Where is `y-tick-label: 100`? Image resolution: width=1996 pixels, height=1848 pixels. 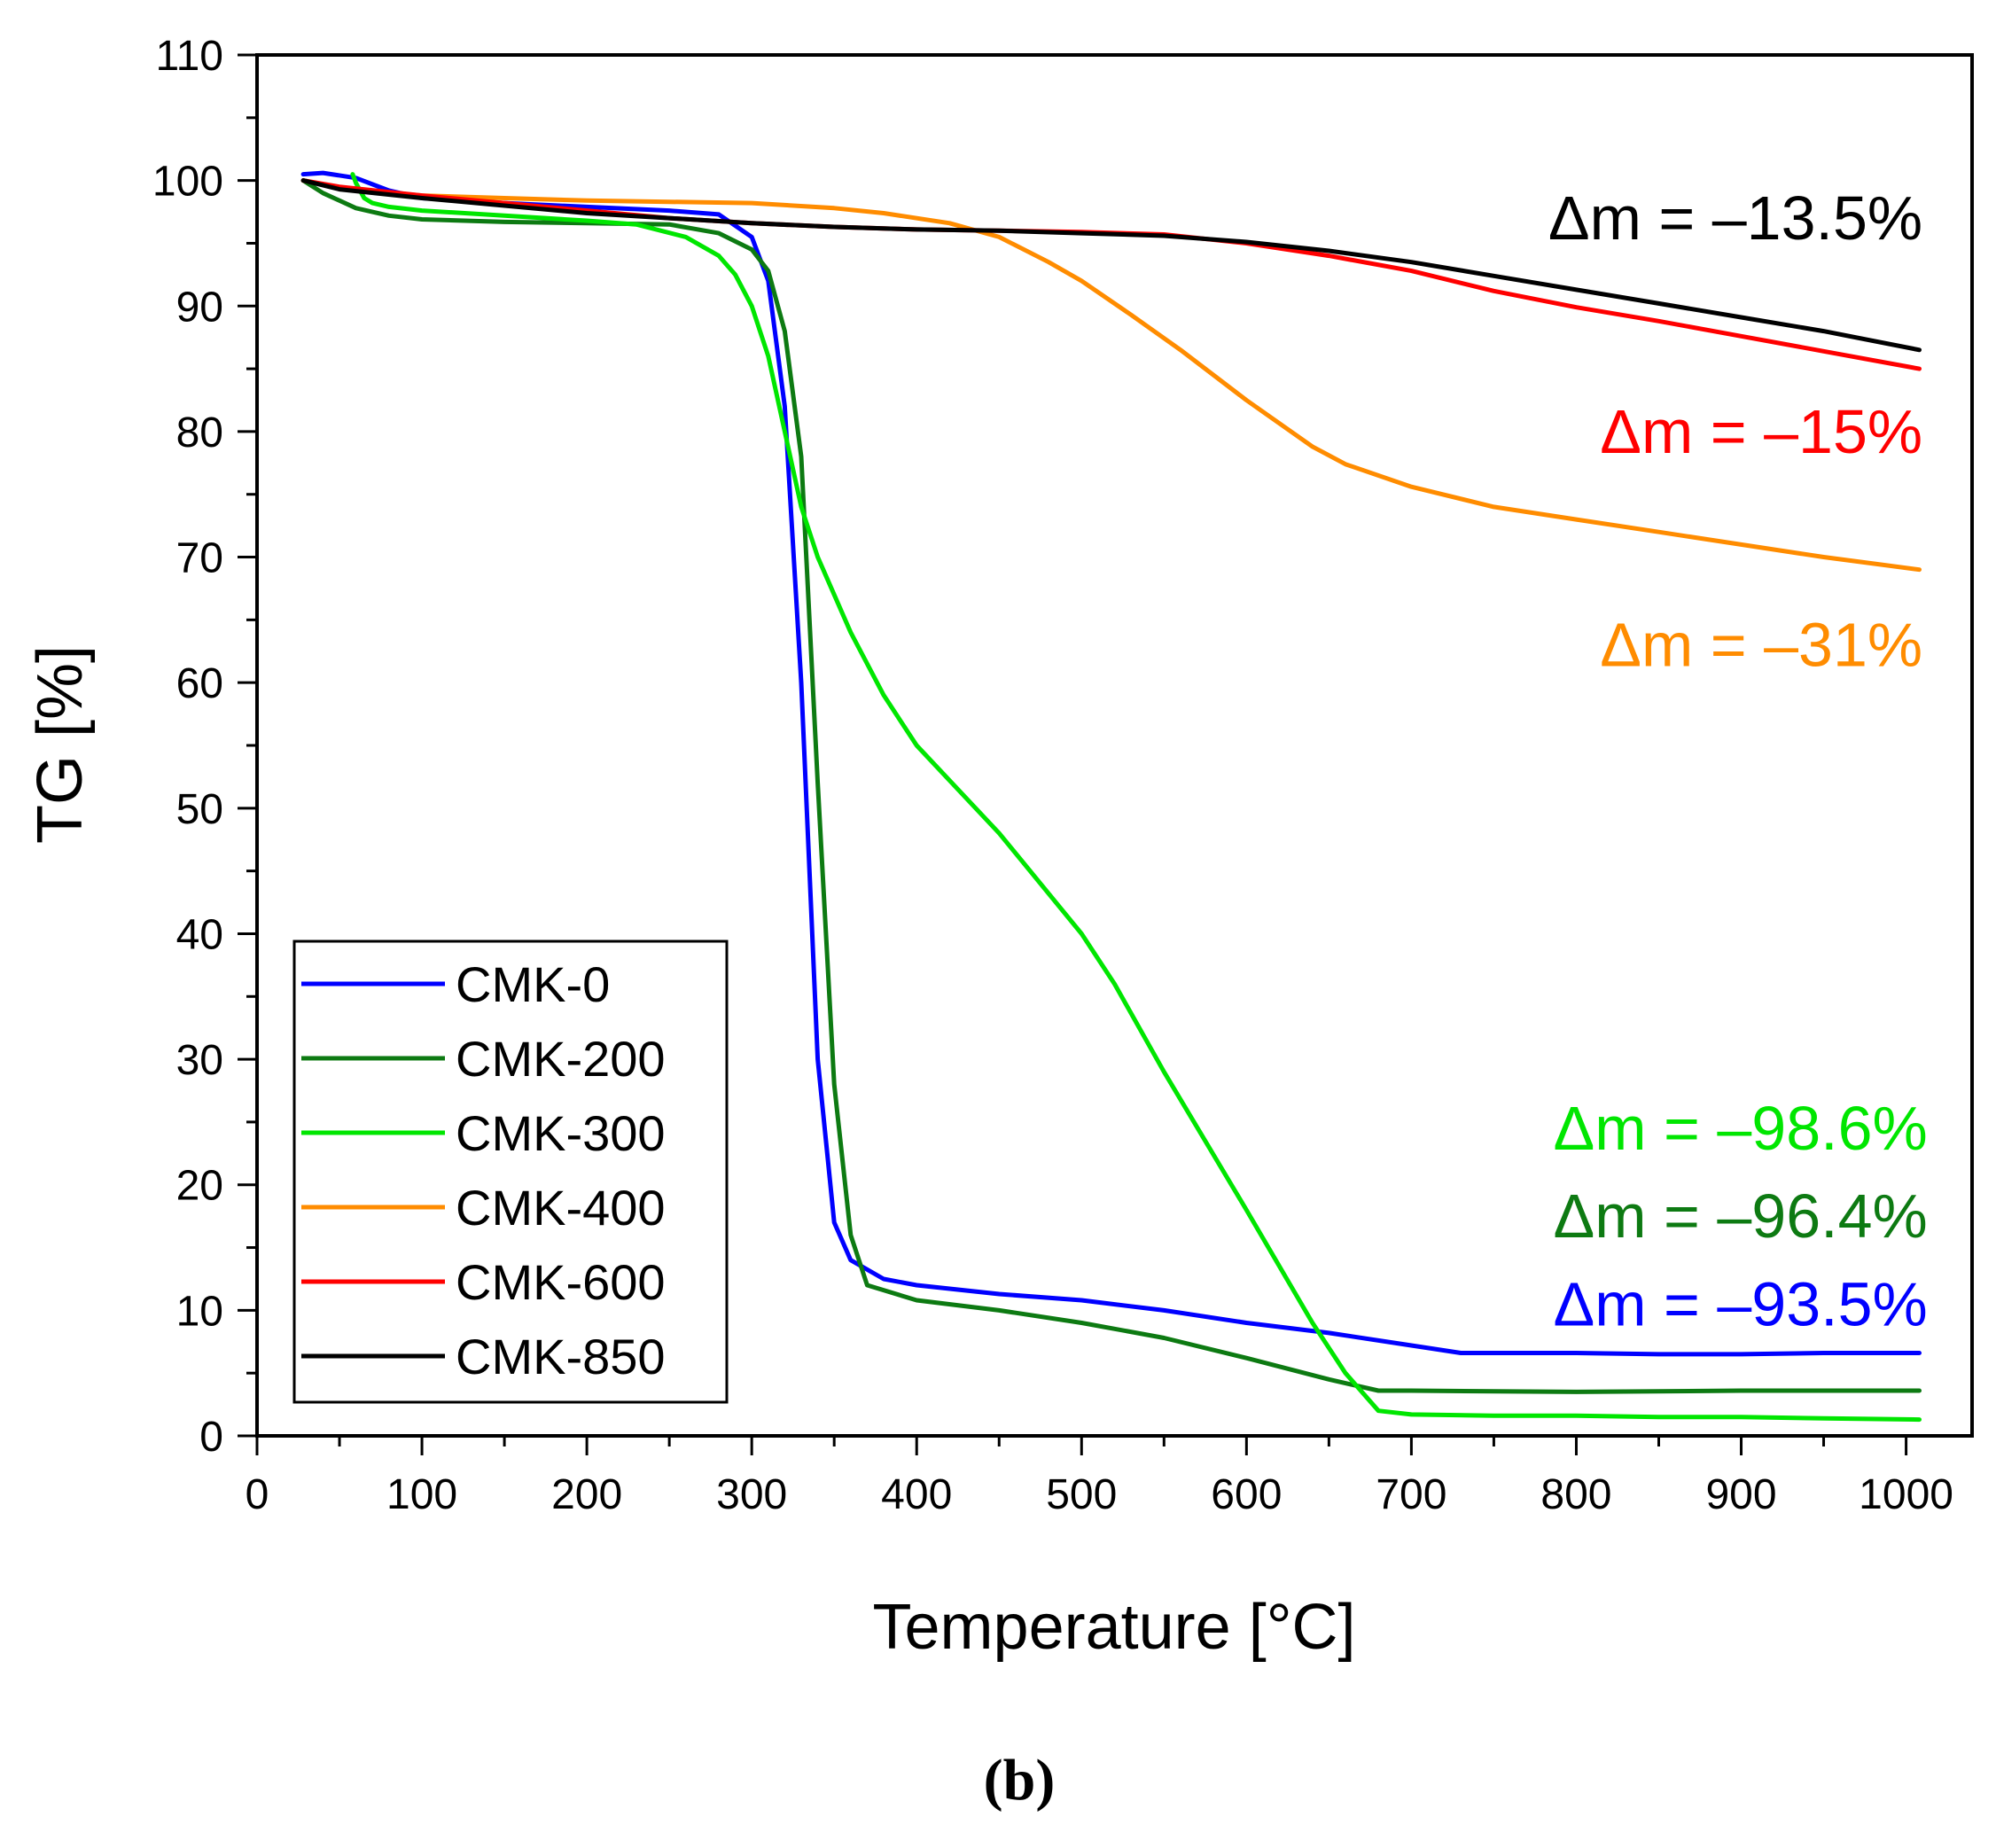
y-tick-label: 100 is located at coordinates (187, 182).